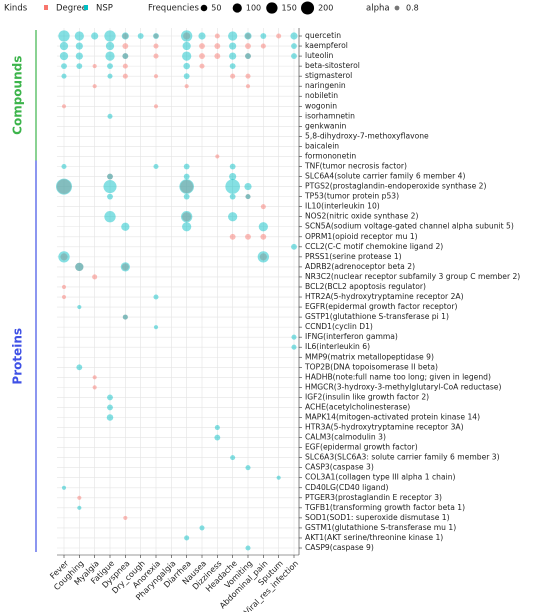 Image resolution: width=546 pixels, height=612 pixels. What do you see at coordinates (361, 447) in the screenshot?
I see `y-tick-label: EGF(epidermal growth factor)` at bounding box center [361, 447].